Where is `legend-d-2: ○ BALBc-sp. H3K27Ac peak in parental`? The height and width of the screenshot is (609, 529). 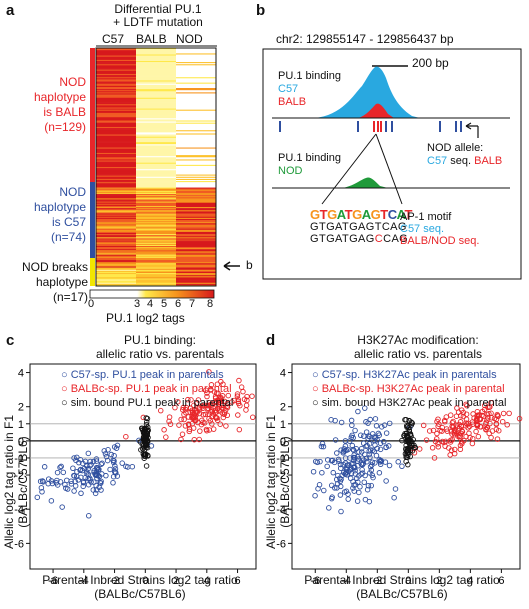 legend-d-2: ○ BALBc-sp. H3K27Ac peak in parental is located at coordinates (408, 389).